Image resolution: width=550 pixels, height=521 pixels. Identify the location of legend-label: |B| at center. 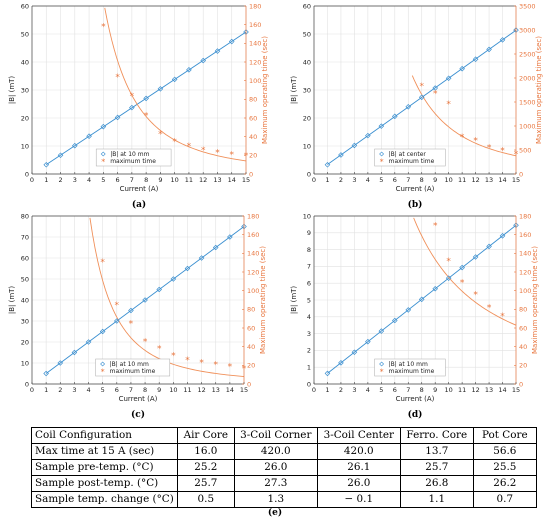
(408, 154).